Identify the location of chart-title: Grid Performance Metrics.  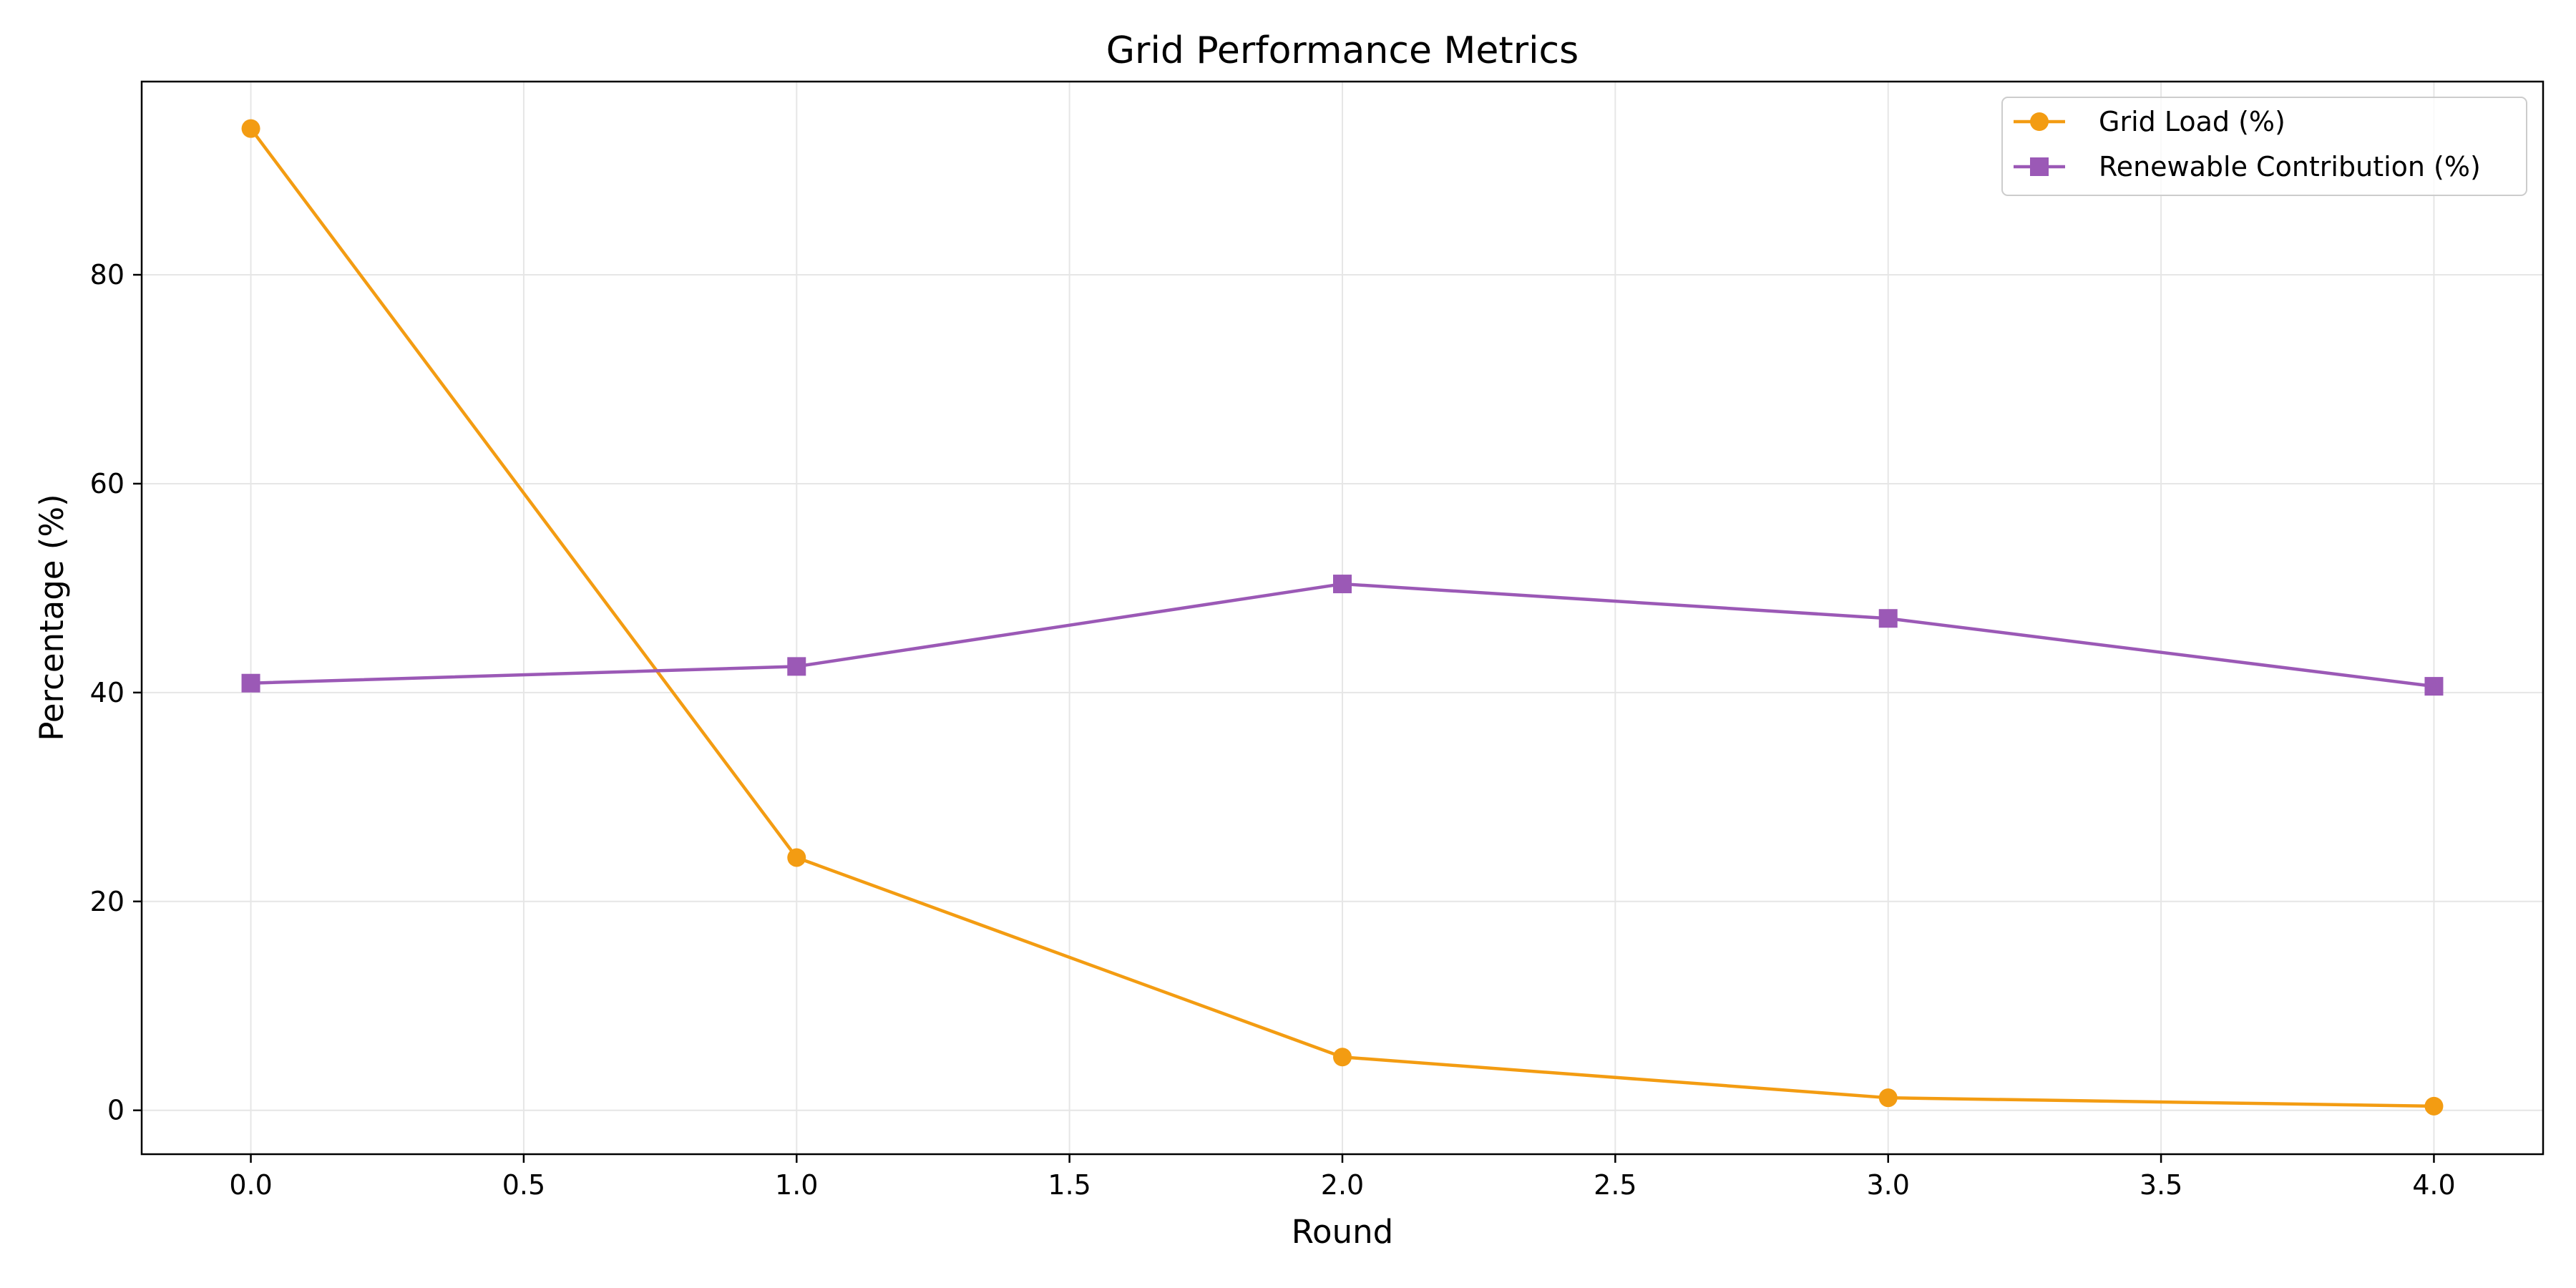
(1342, 50).